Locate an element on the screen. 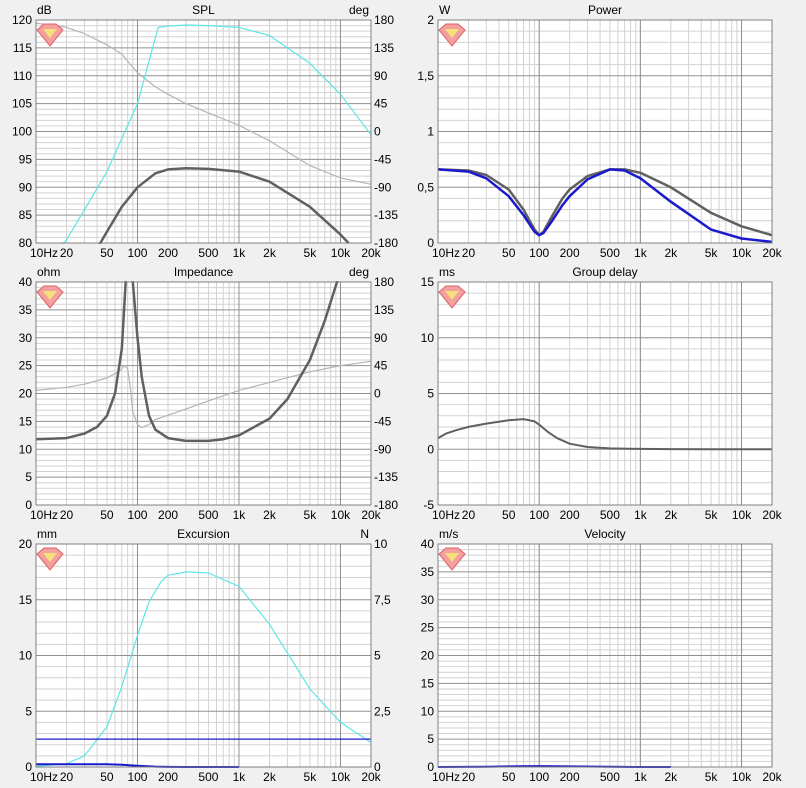 This screenshot has height=788, width=806. chart-title: SPL is located at coordinates (203, 10).